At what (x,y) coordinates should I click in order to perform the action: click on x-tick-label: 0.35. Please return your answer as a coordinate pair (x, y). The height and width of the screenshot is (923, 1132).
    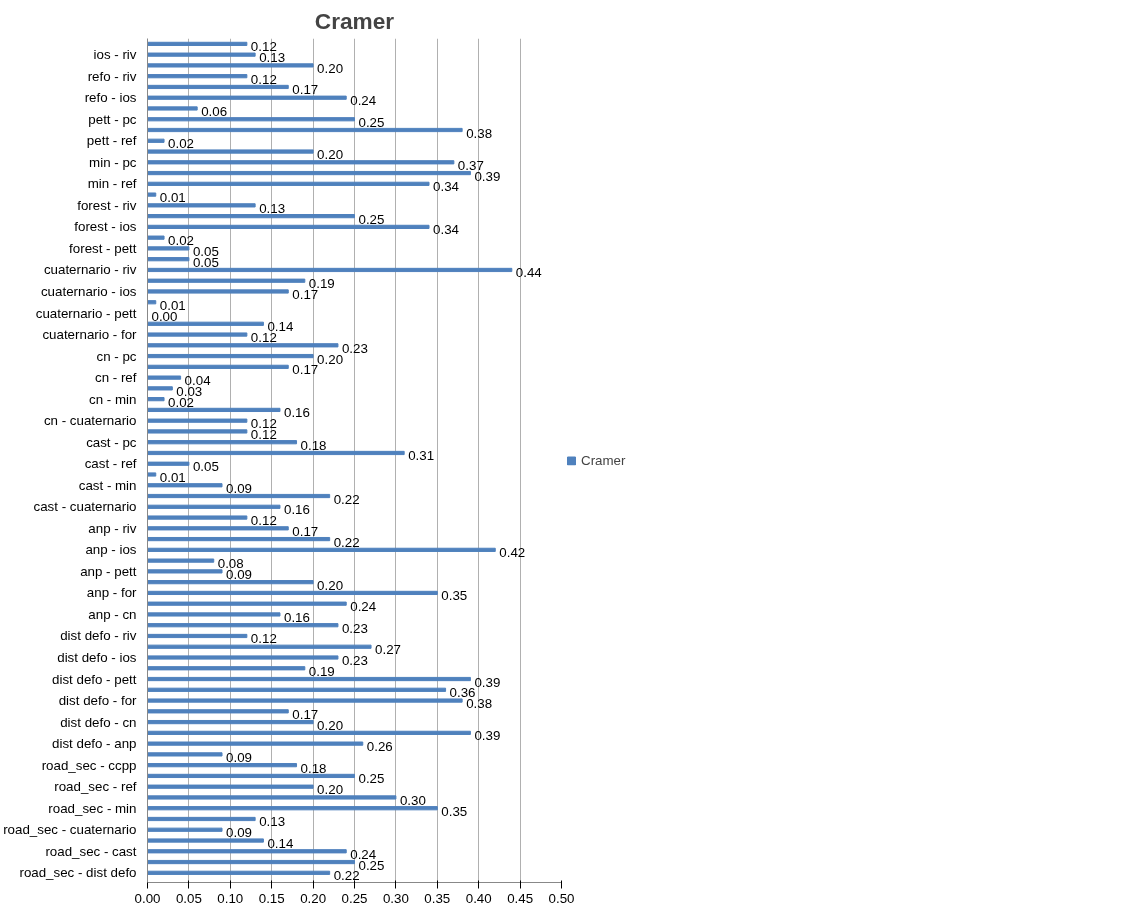
    Looking at the image, I should click on (437, 898).